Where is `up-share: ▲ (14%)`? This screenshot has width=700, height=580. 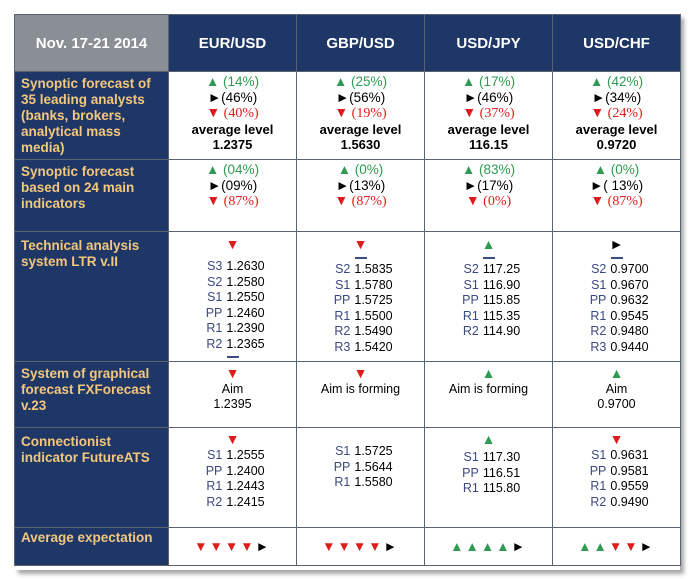 up-share: ▲ (14%) is located at coordinates (232, 81).